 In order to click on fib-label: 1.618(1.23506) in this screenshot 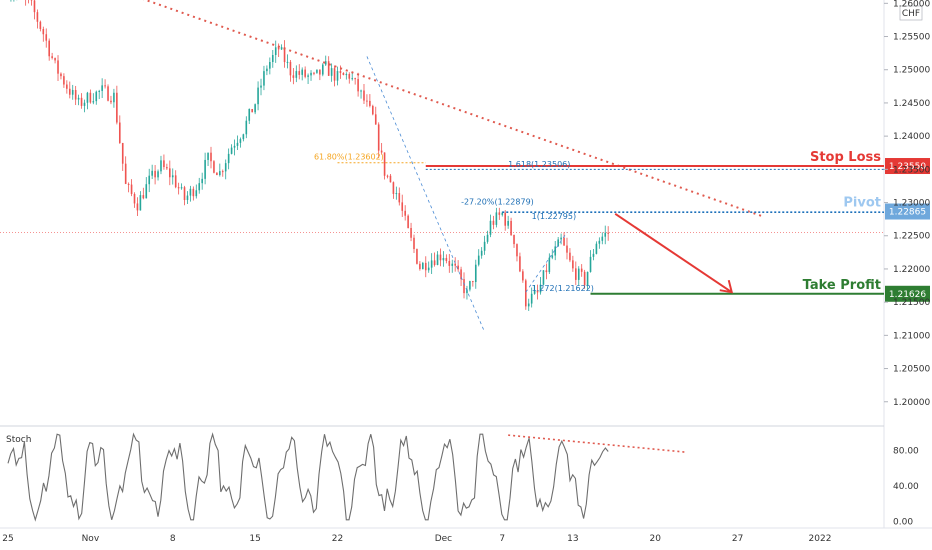, I will do `click(539, 164)`.